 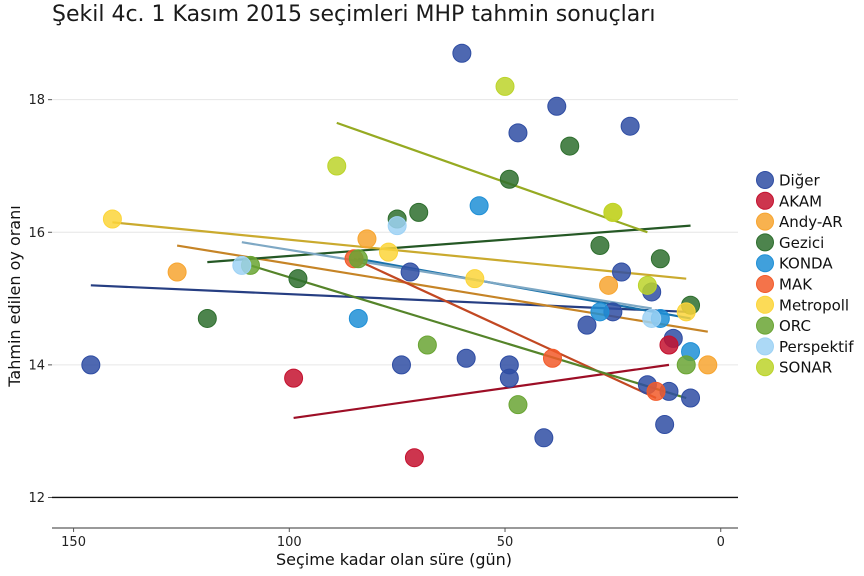 I want to click on x-tick-label: 50, so click(x=505, y=542).